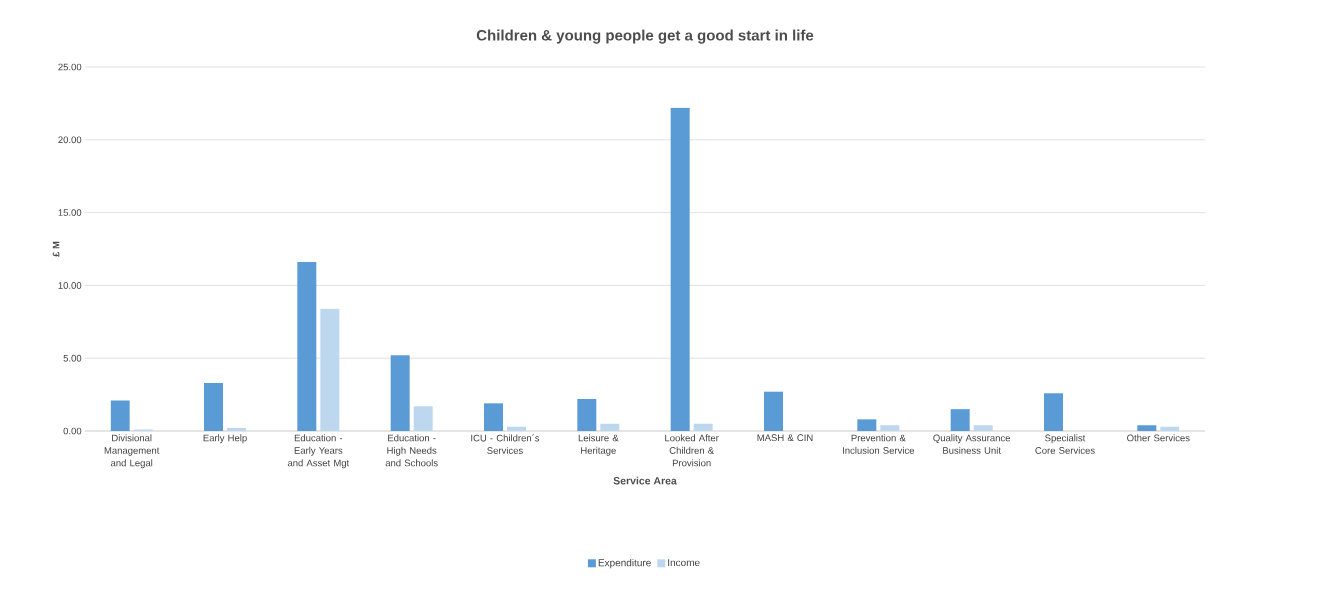  I want to click on y-tick-label: 15.00, so click(70, 212).